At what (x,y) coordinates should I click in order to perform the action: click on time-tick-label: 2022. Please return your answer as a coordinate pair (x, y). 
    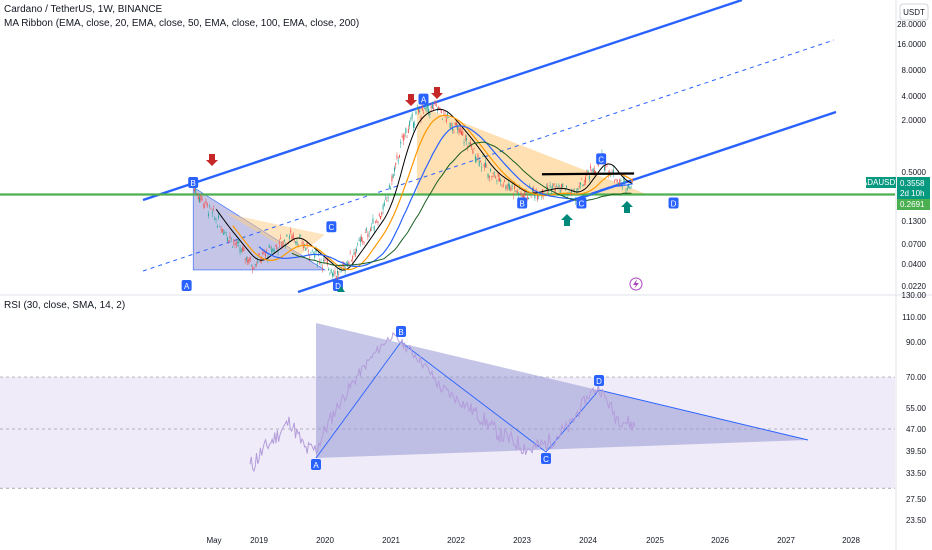
    Looking at the image, I should click on (456, 540).